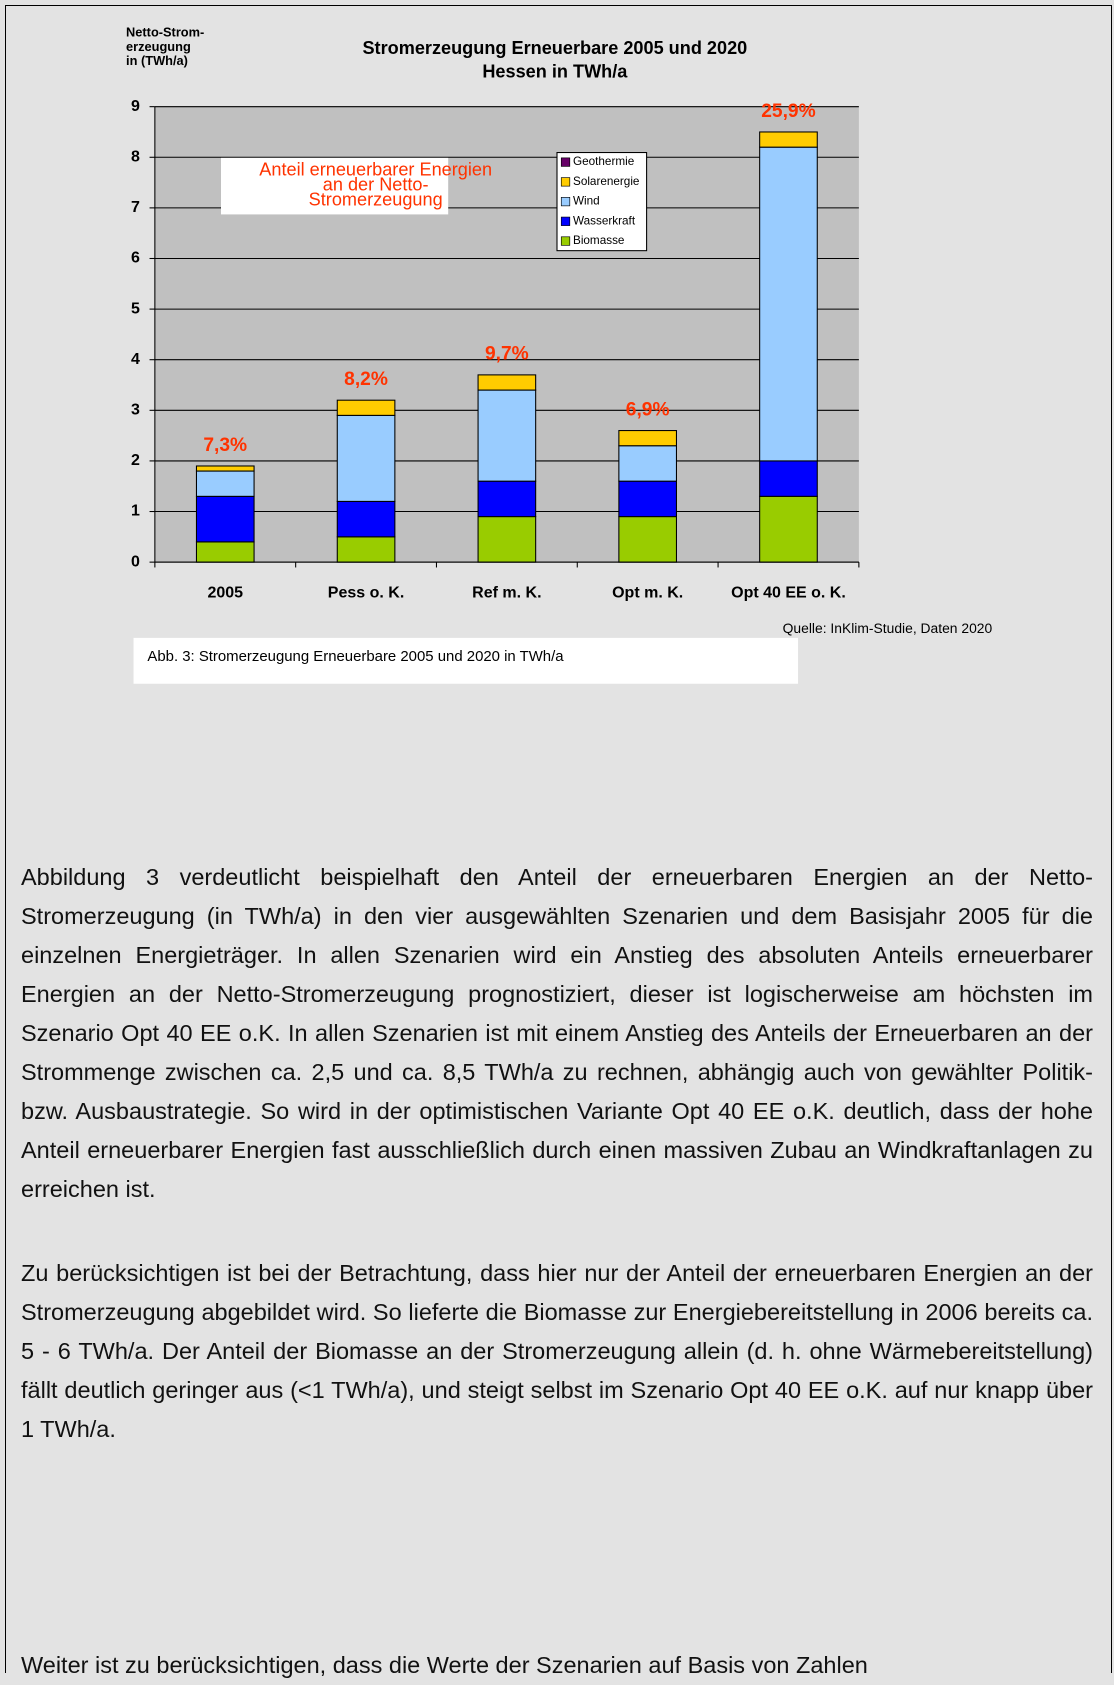 The width and height of the screenshot is (1114, 1685). Describe the element at coordinates (376, 199) in the screenshot. I see `annotation: Stromerzeugung` at that location.